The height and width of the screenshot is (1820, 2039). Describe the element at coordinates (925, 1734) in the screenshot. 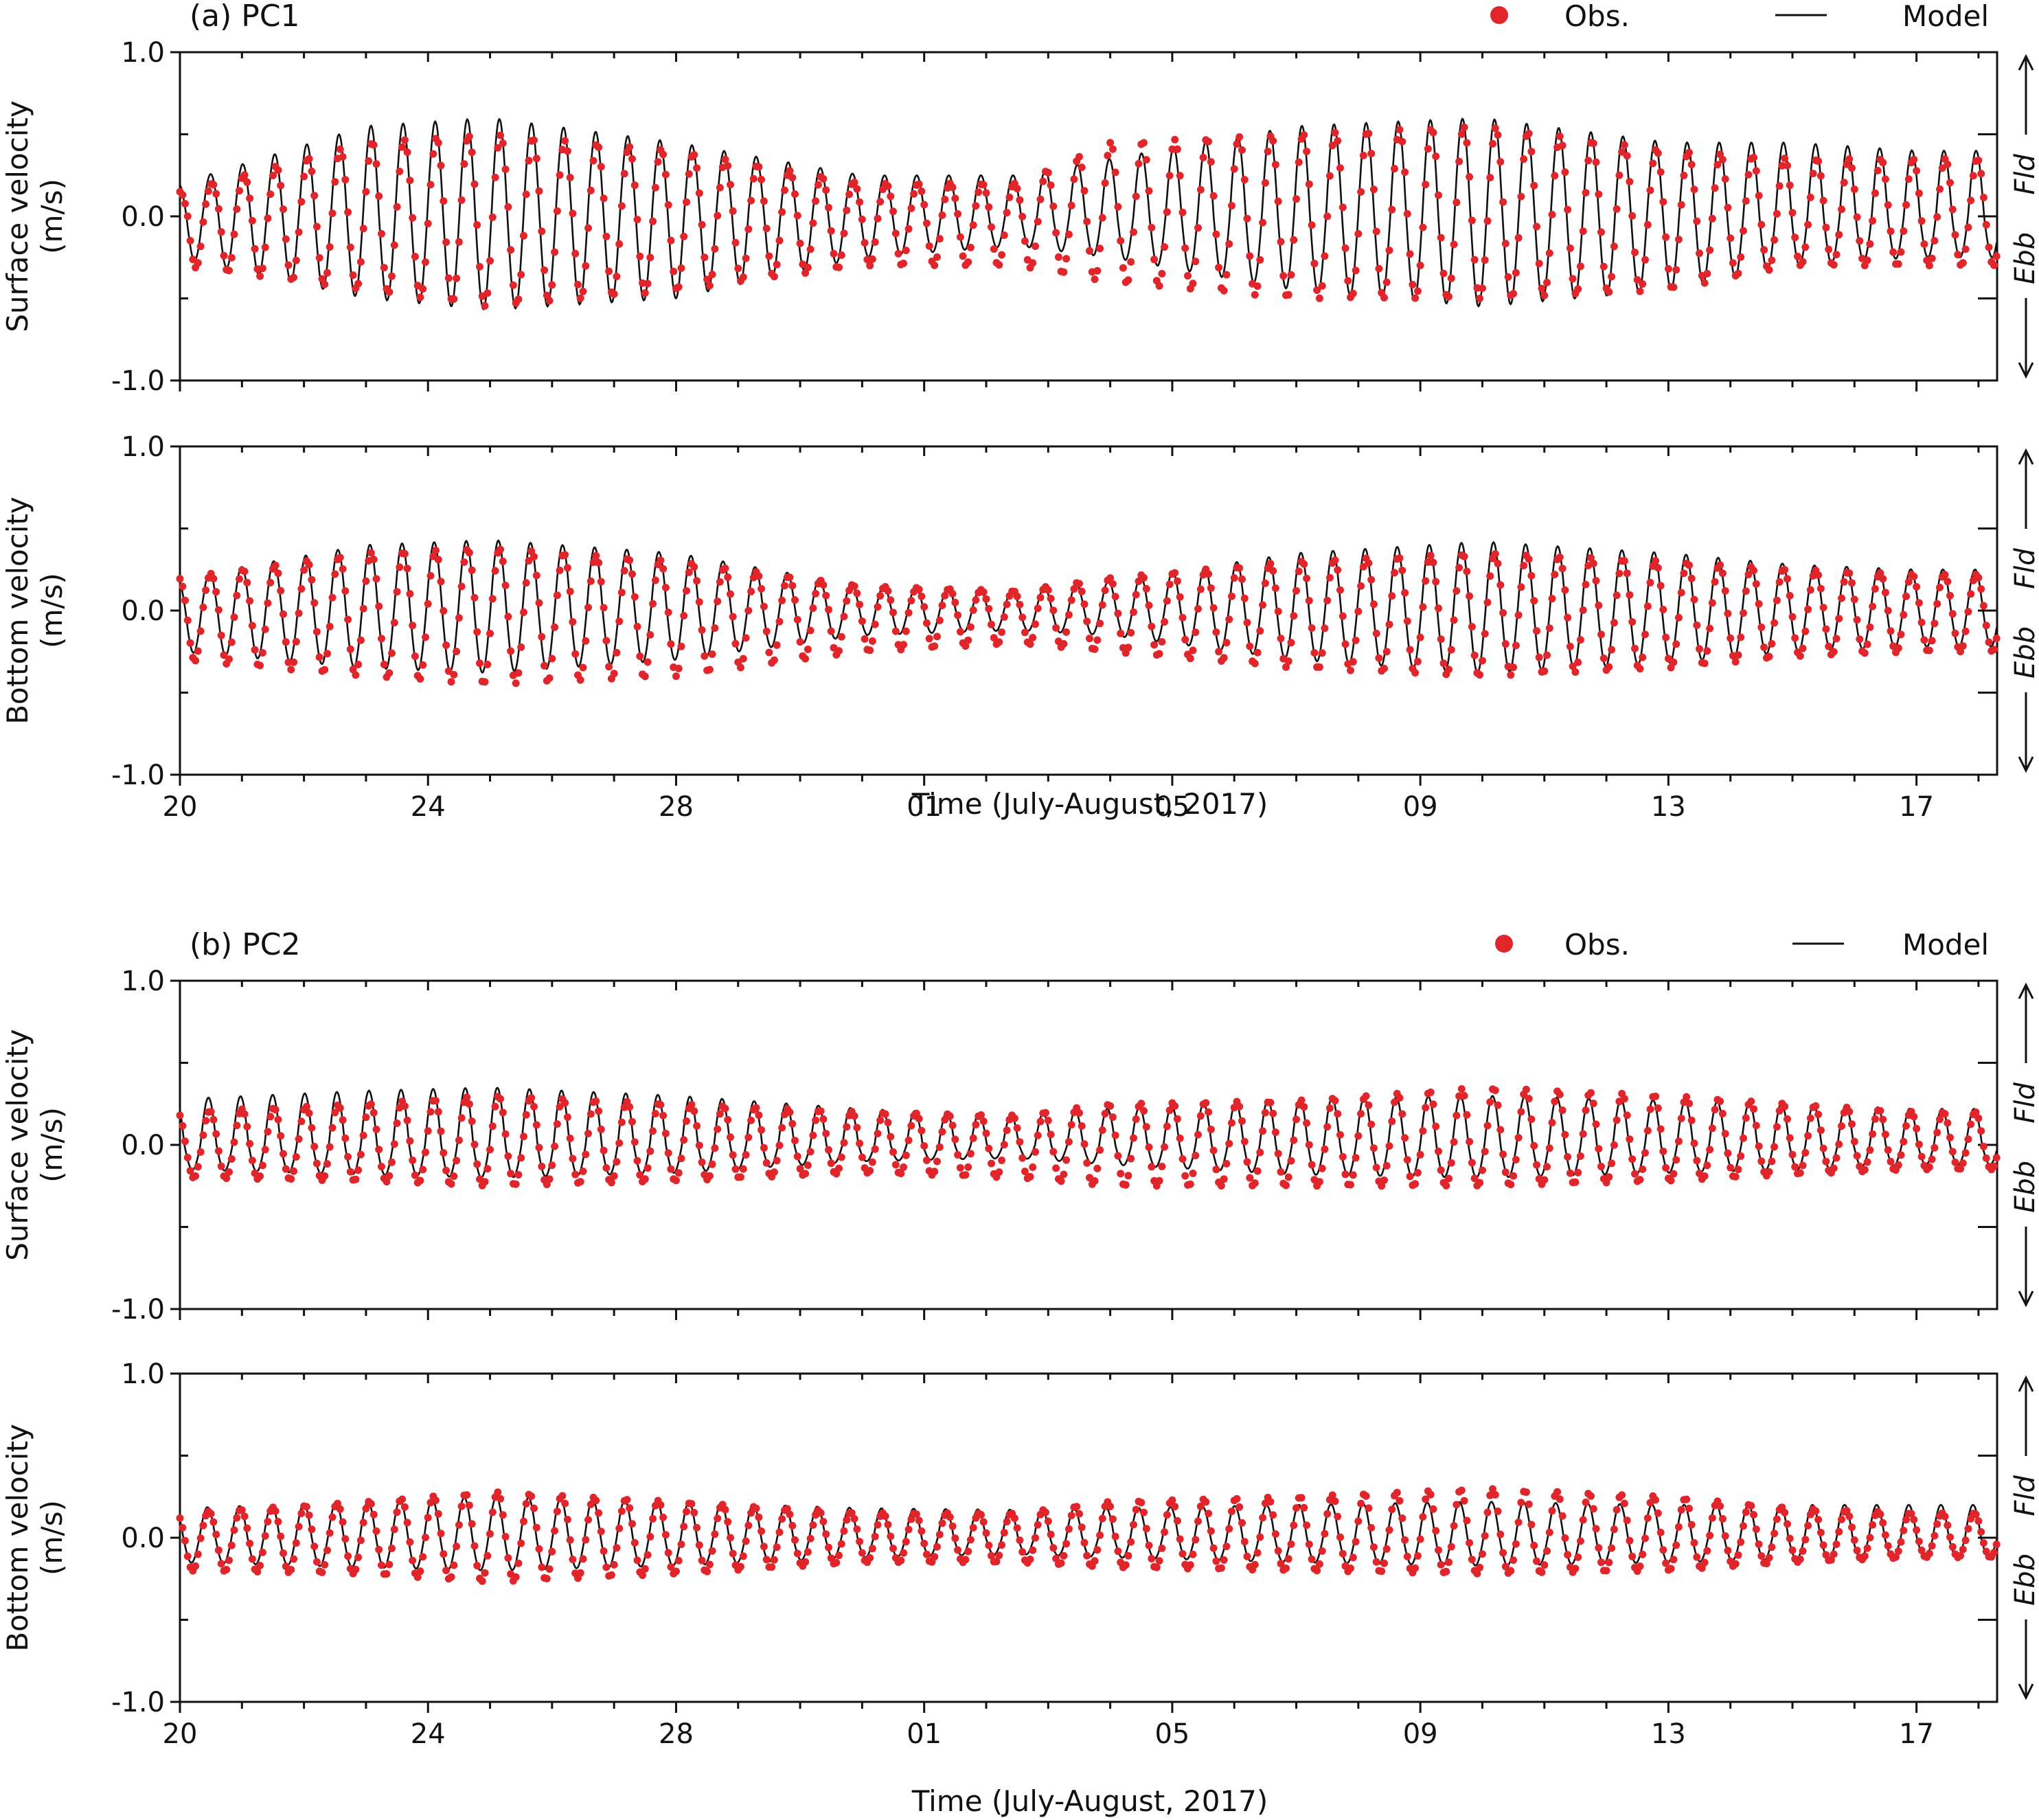

I see `x-tick-label: 01` at that location.